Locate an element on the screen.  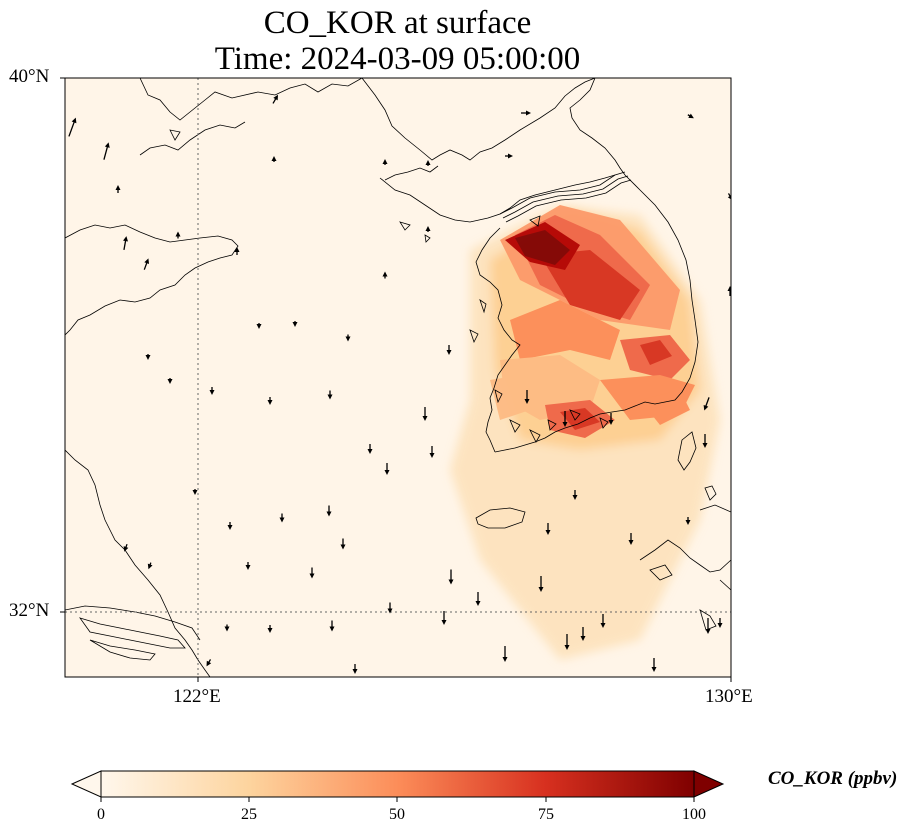
lat-tick-32n: 32°N is located at coordinates (29, 610).